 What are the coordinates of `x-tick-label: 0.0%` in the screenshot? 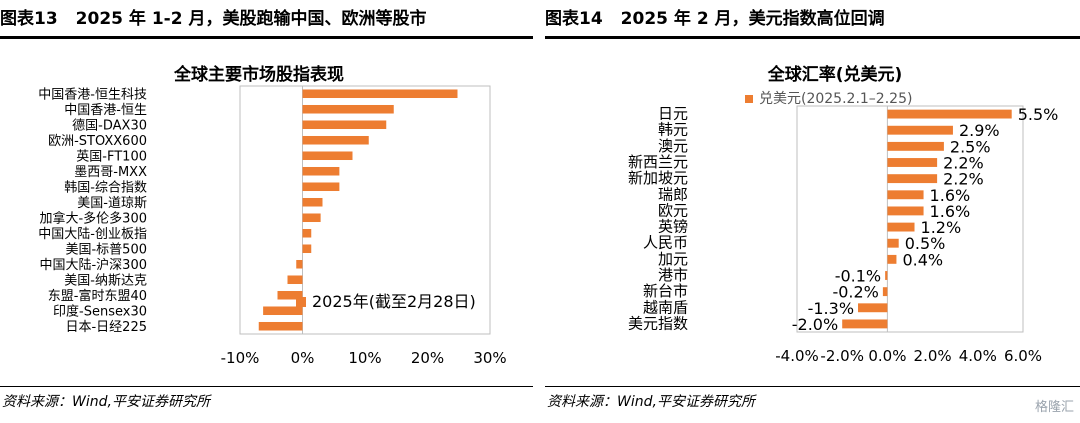 It's located at (887, 356).